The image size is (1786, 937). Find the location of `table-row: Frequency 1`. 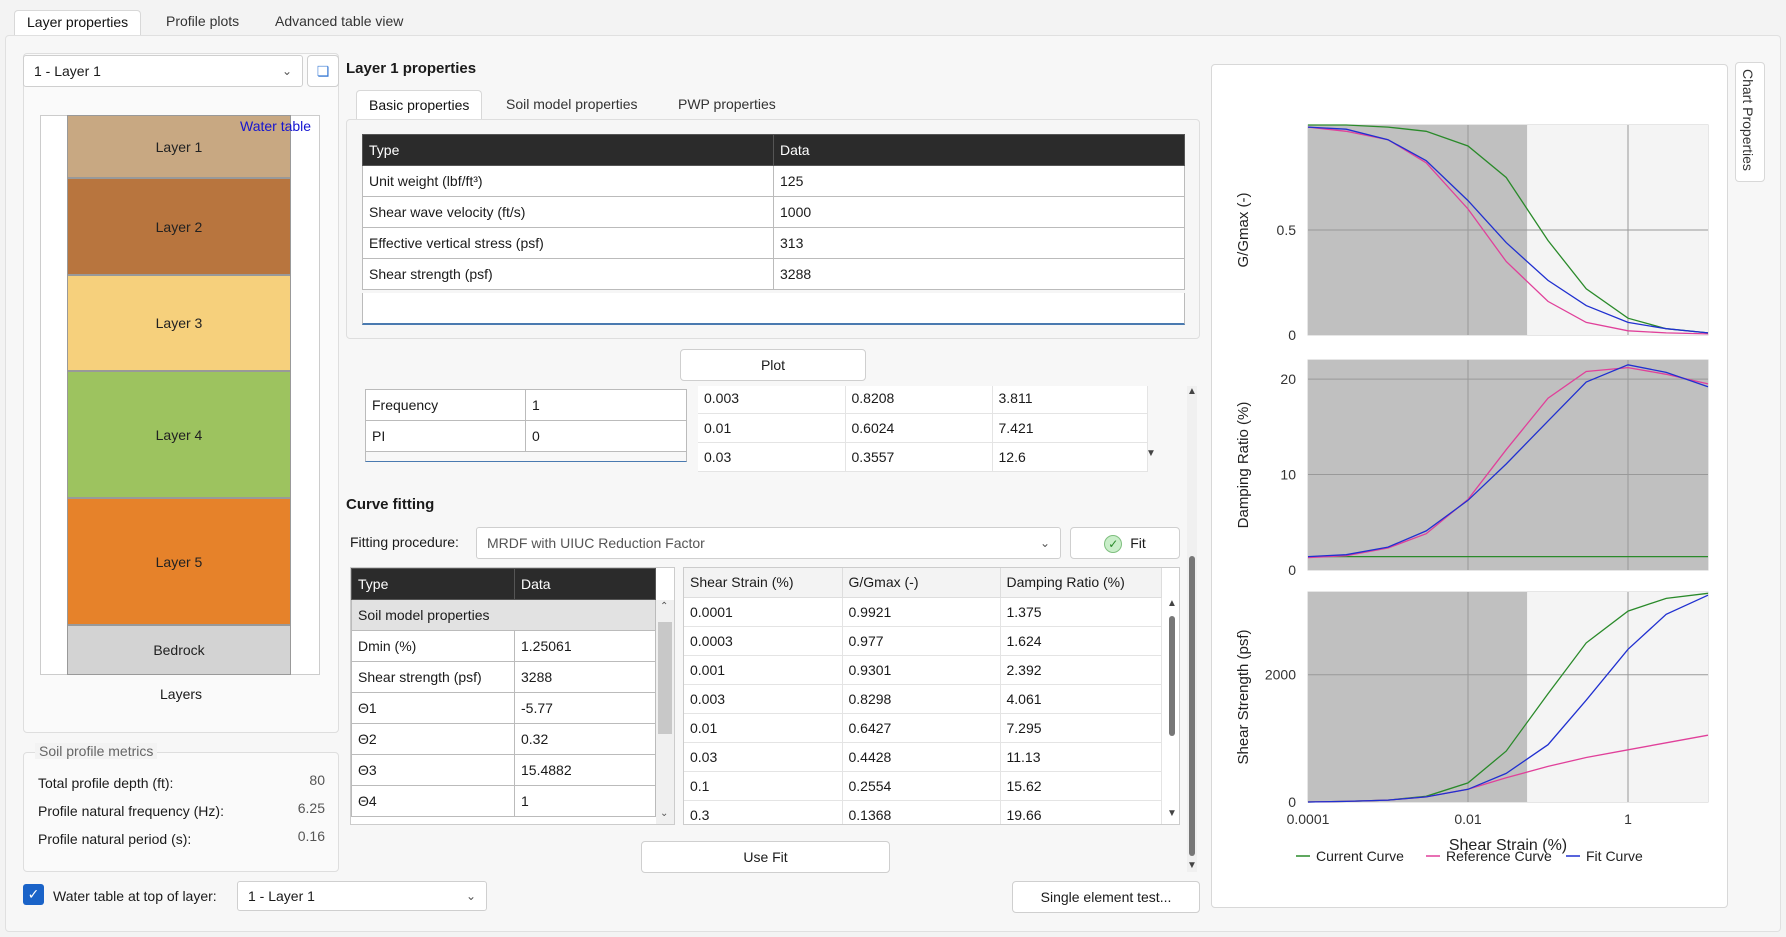

table-row: Frequency 1 is located at coordinates (526, 405).